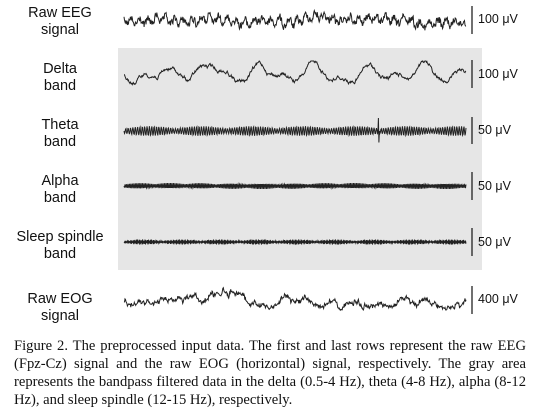 This screenshot has height=417, width=534. What do you see at coordinates (295, 130) in the screenshot?
I see `trace-theta` at bounding box center [295, 130].